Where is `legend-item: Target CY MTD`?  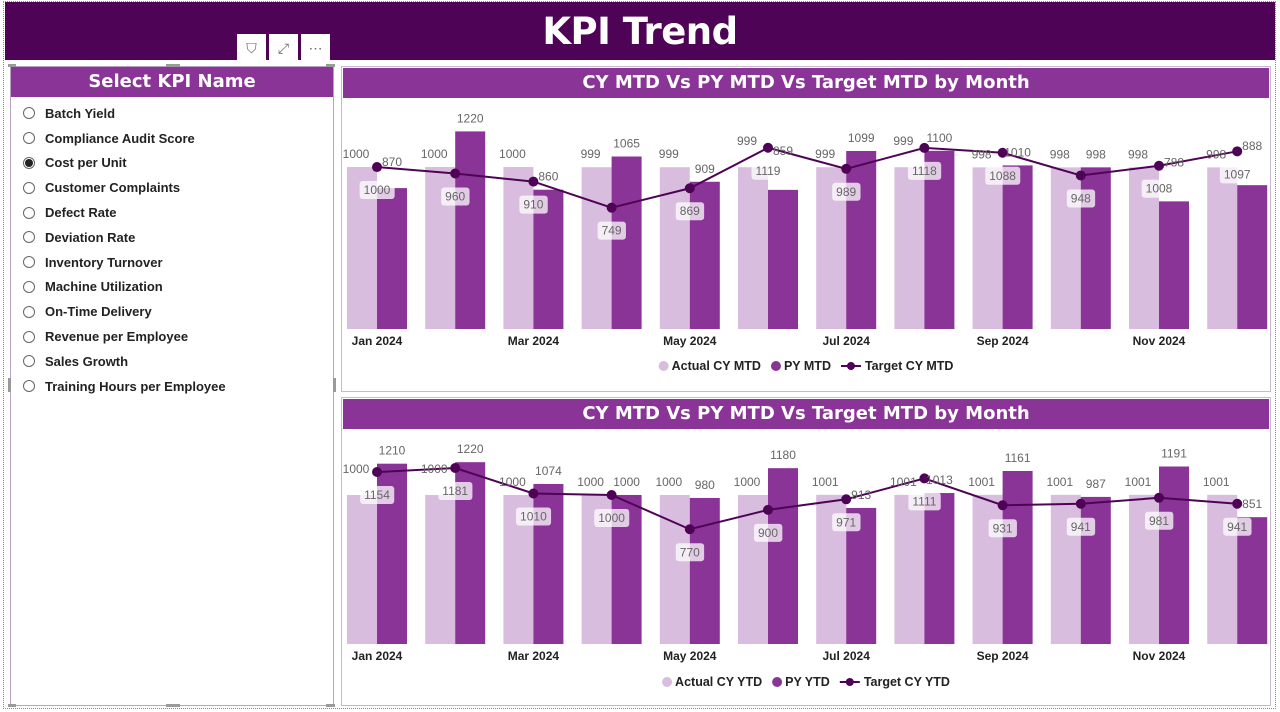
legend-item: Target CY MTD is located at coordinates (896, 366).